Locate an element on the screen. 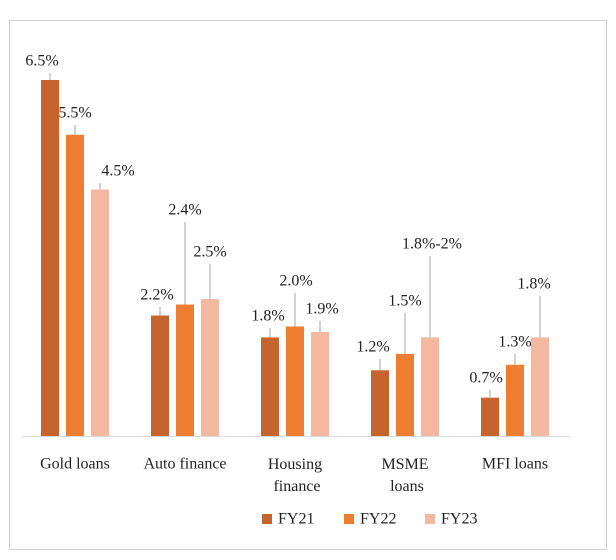  data-label: 1.5% is located at coordinates (404, 301).